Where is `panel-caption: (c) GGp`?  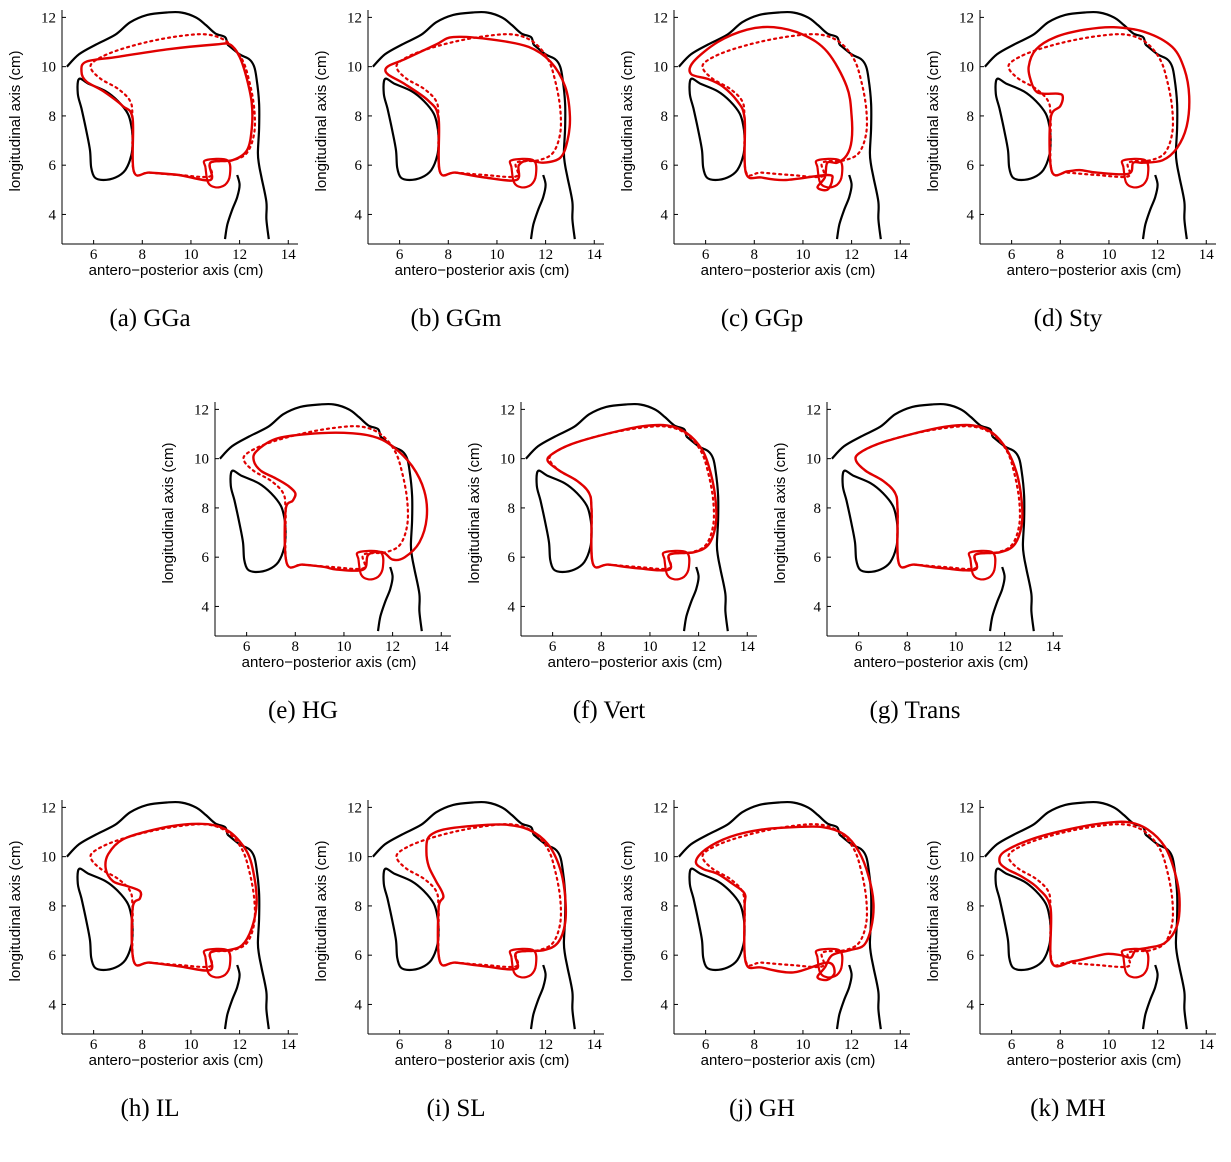 panel-caption: (c) GGp is located at coordinates (762, 318).